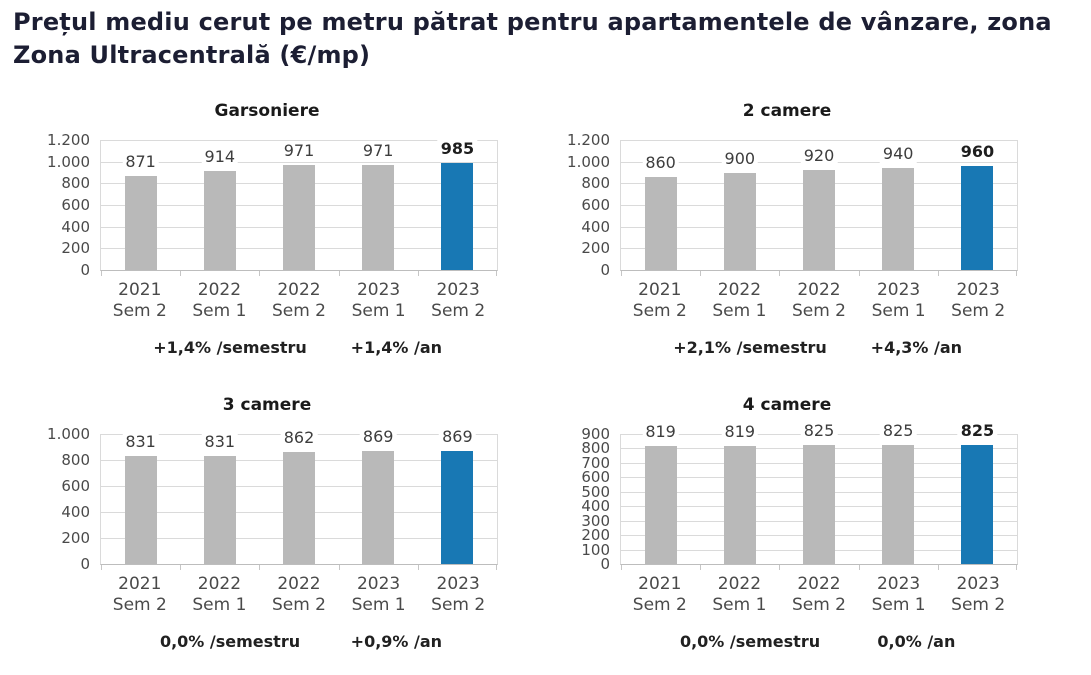  Describe the element at coordinates (595, 549) in the screenshot. I see `y-tick-label: 100` at that location.